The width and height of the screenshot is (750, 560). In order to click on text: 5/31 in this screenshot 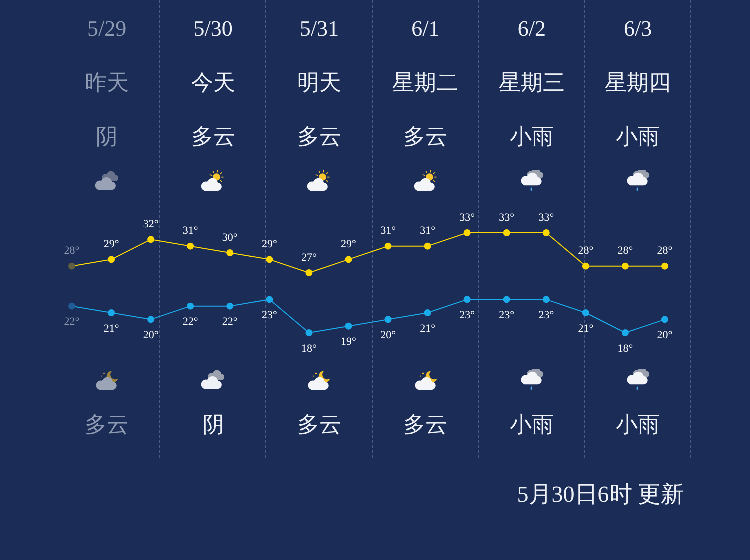, I will do `click(319, 29)`.